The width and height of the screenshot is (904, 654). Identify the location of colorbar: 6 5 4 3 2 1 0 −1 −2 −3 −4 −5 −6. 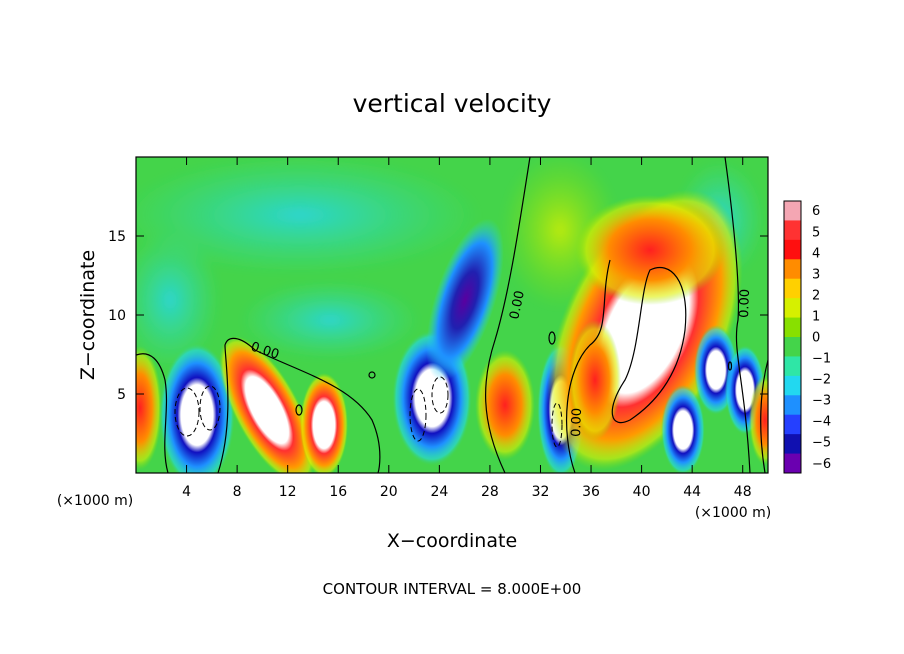
(807, 337).